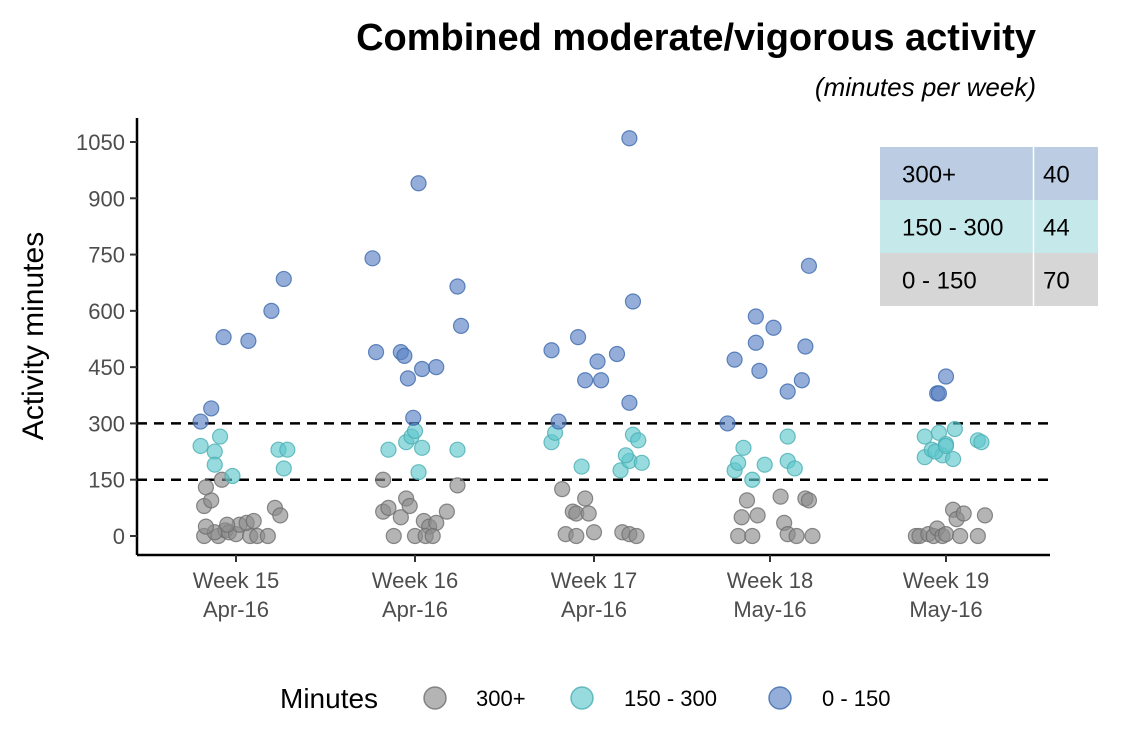 Image resolution: width=1124 pixels, height=742 pixels. Describe the element at coordinates (939, 281) in the screenshot. I see `table-row-label: 0 - 150` at that location.